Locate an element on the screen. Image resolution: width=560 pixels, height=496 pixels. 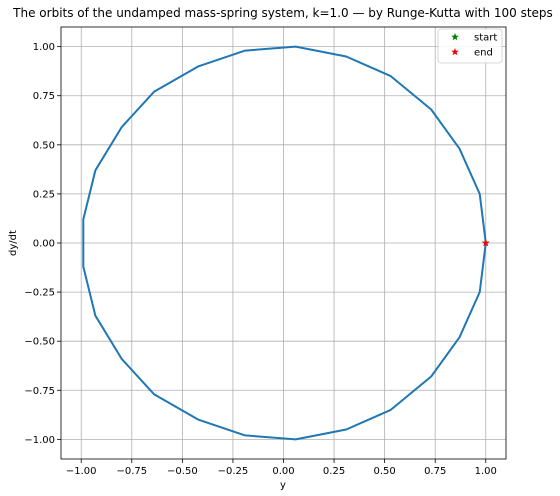
y-tick-label: −0.25 is located at coordinates (39, 293).